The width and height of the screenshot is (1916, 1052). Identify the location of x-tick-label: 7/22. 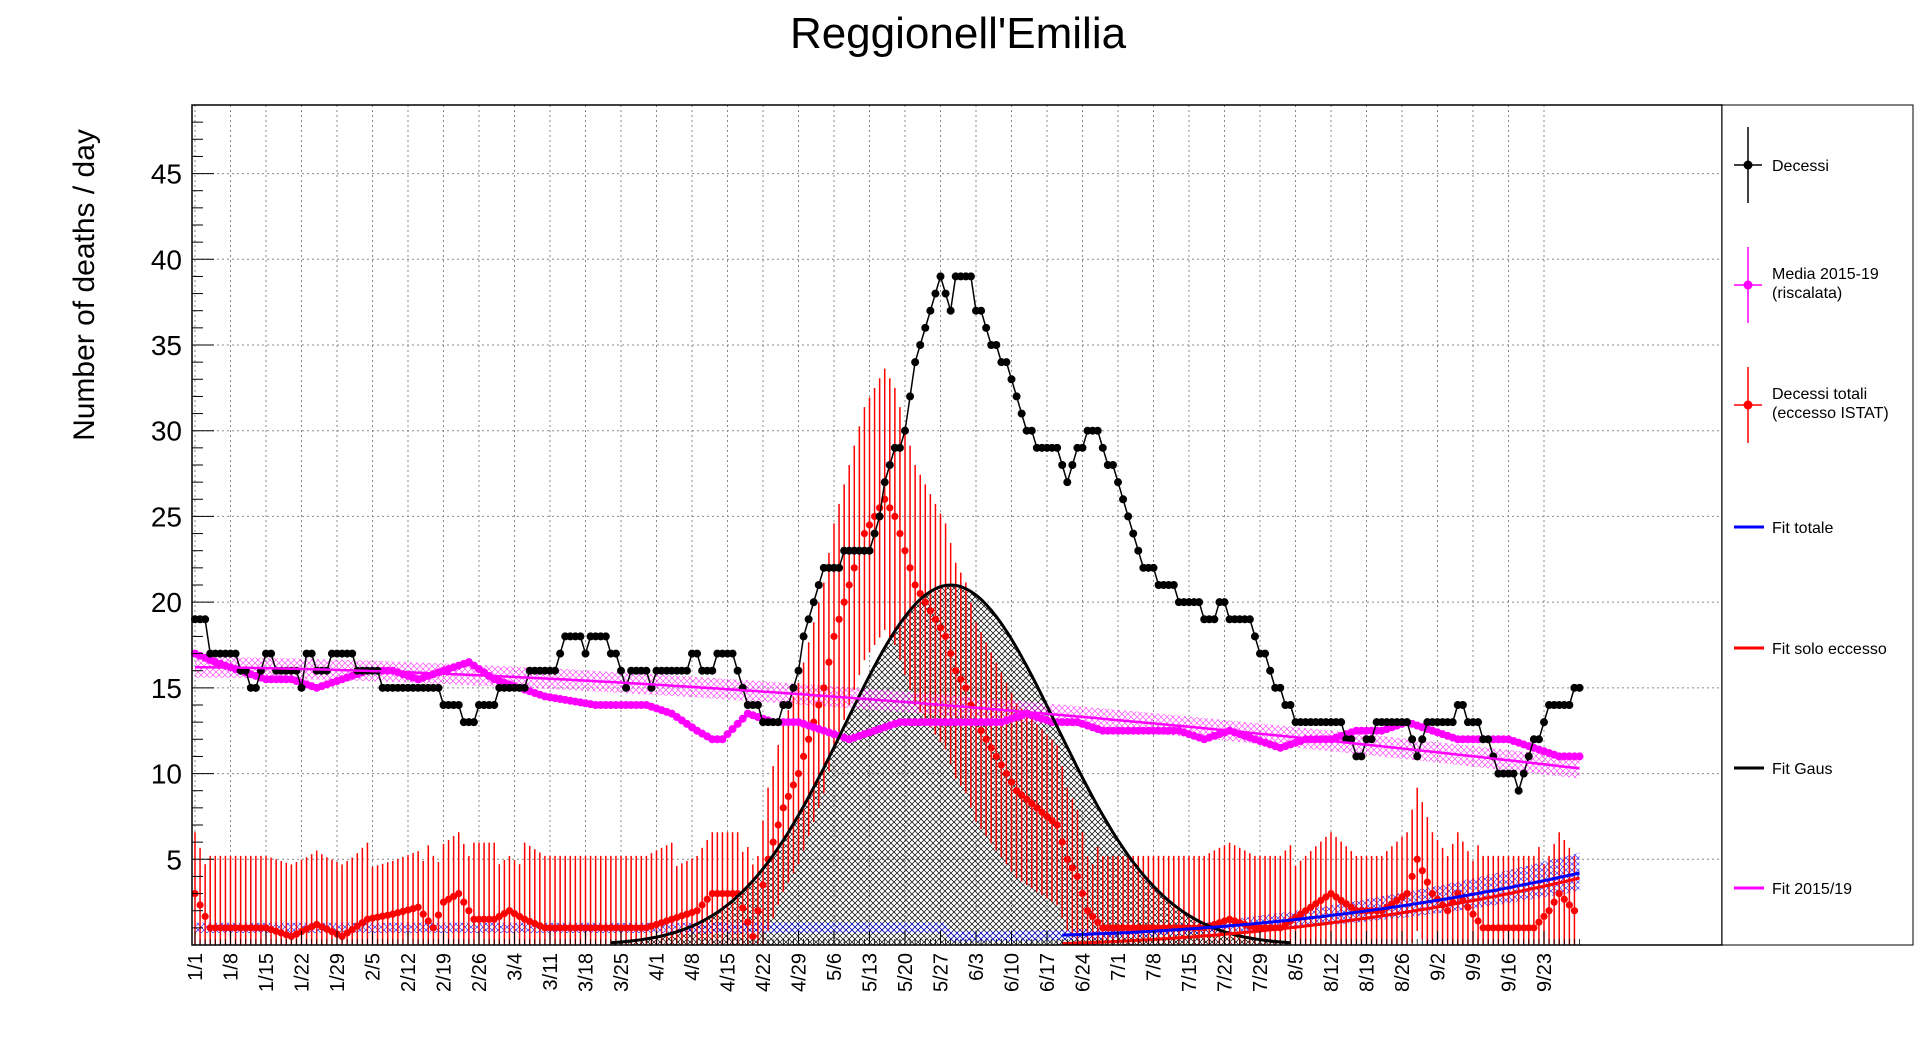
(1226, 972).